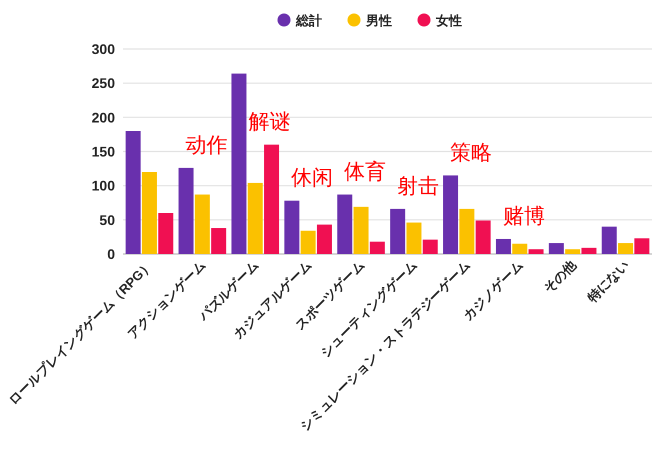 Image resolution: width=667 pixels, height=467 pixels. What do you see at coordinates (448, 20) in the screenshot?
I see `legend-label: 女性` at bounding box center [448, 20].